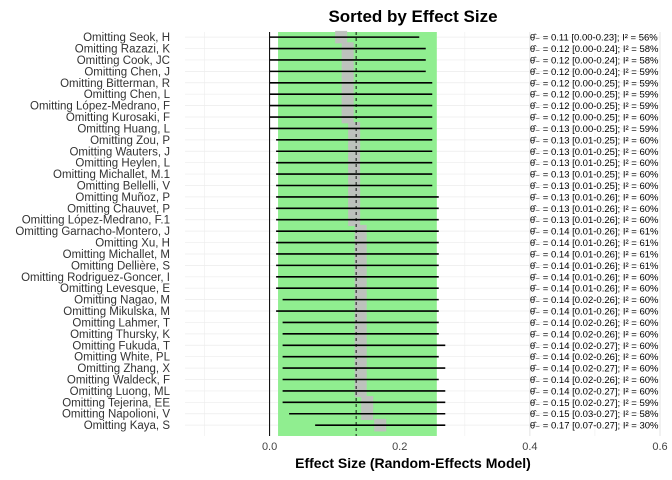  Describe the element at coordinates (659, 447) in the screenshot. I see `x-tick-label: 0.6` at that location.